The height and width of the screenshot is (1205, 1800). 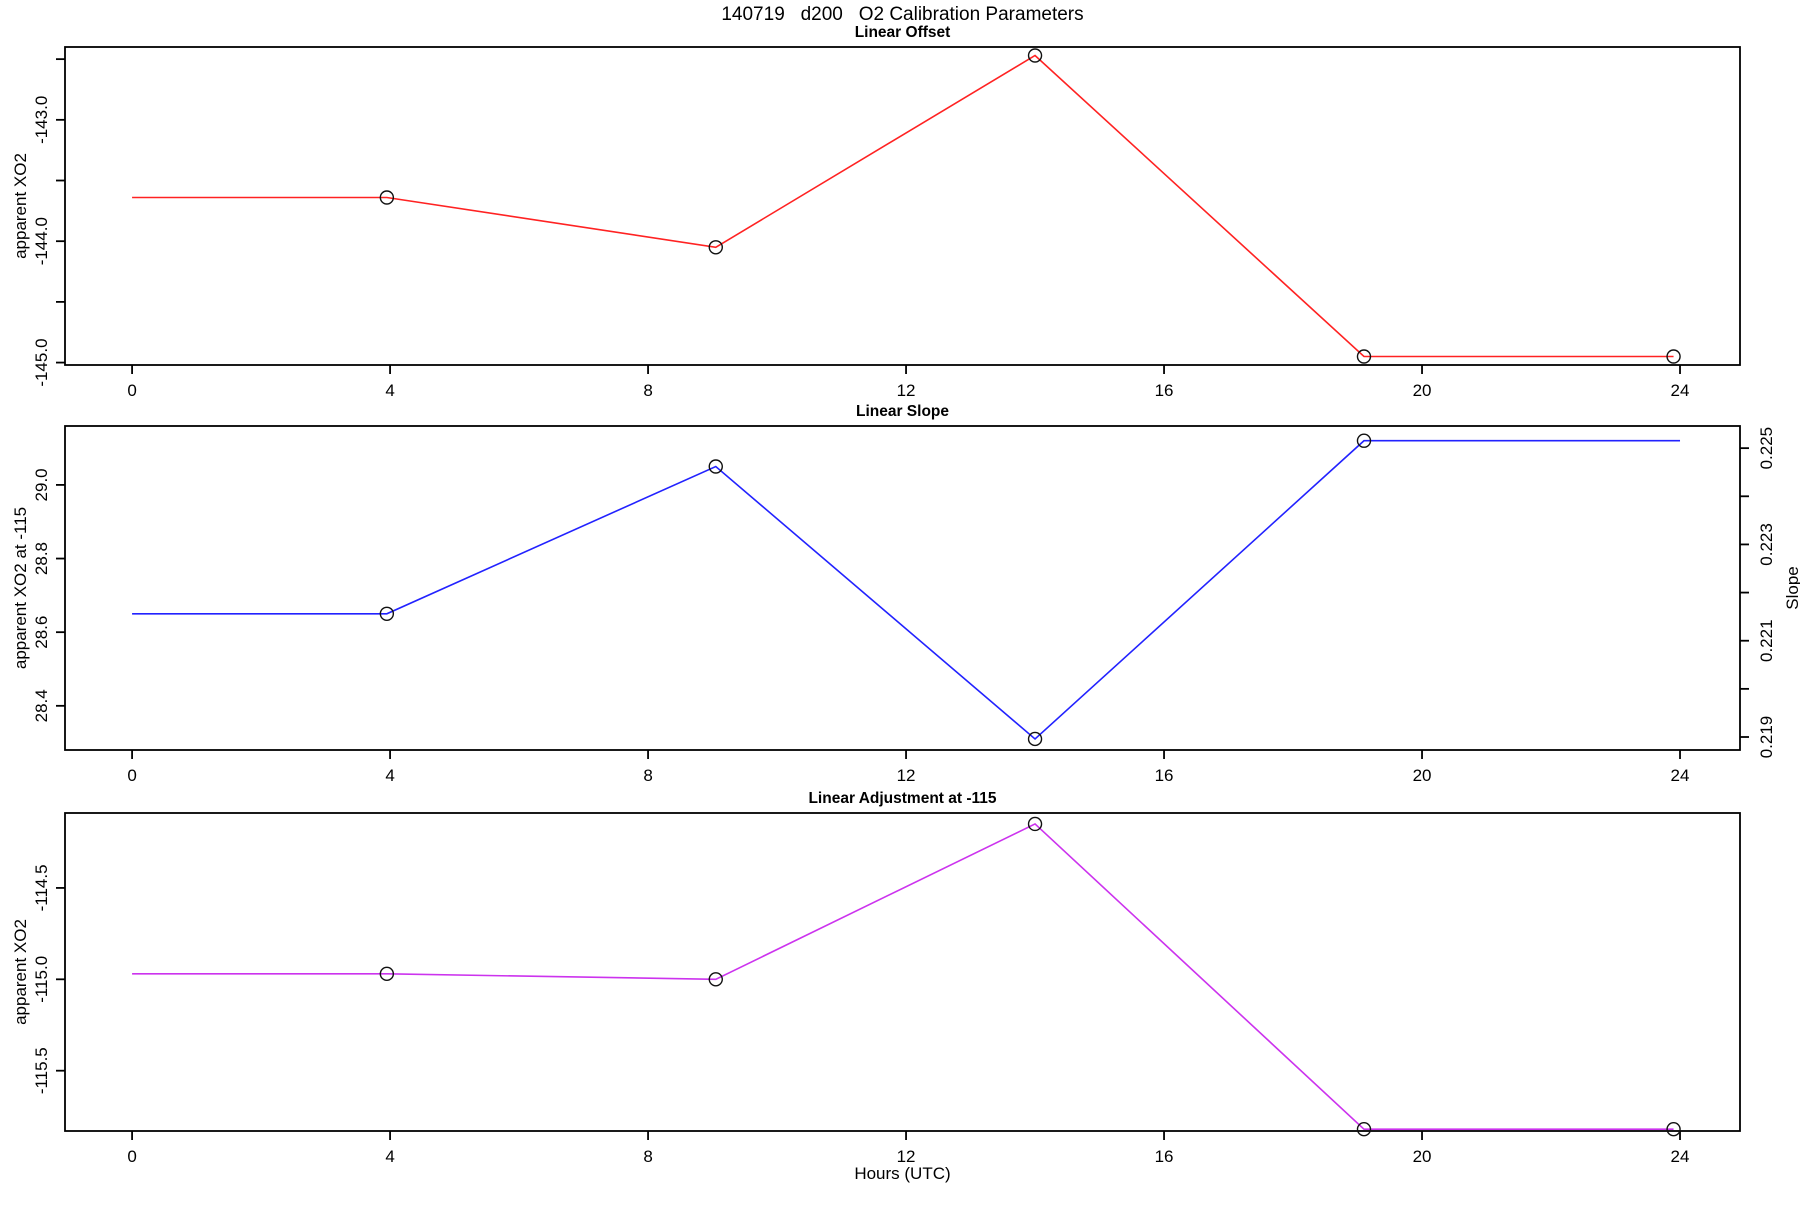 What do you see at coordinates (1766, 544) in the screenshot?
I see `y2-tick-label: 0.223` at bounding box center [1766, 544].